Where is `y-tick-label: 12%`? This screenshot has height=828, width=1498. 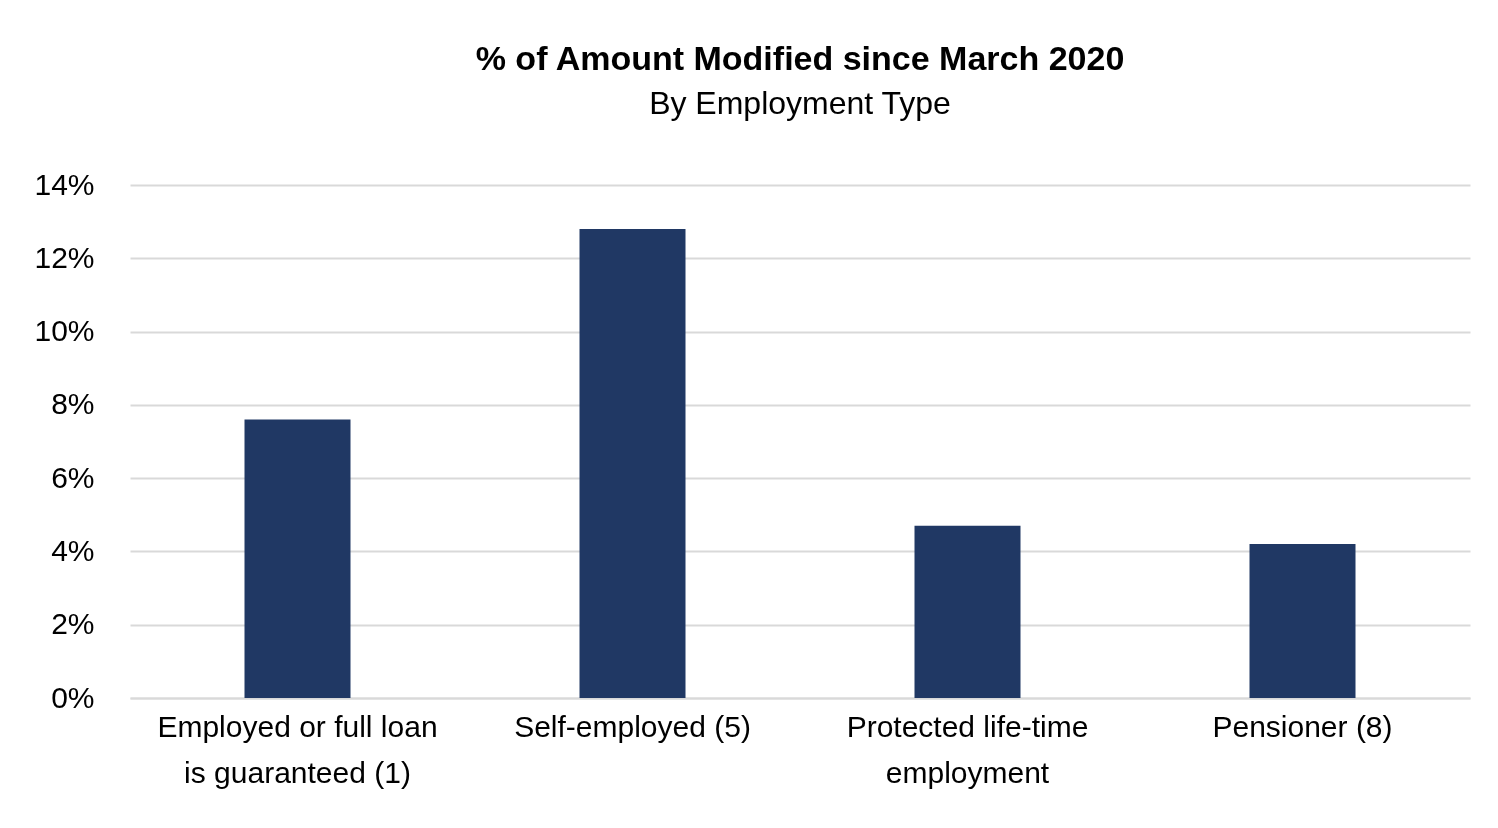
y-tick-label: 12% is located at coordinates (64, 257).